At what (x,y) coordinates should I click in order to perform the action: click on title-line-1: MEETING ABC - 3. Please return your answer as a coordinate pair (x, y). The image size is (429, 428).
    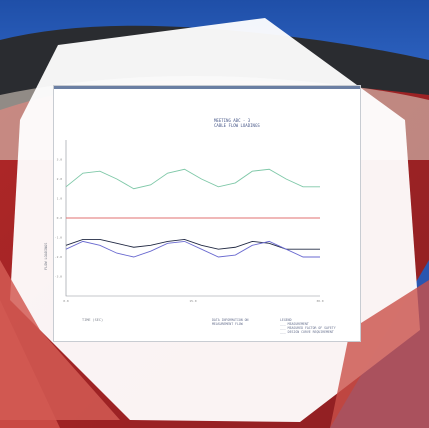
    Looking at the image, I should click on (232, 120).